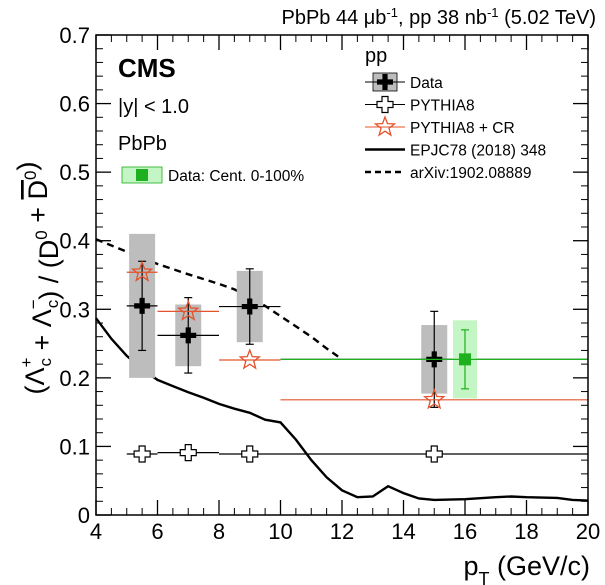  I want to click on x-tick-label: 4, so click(96, 531).